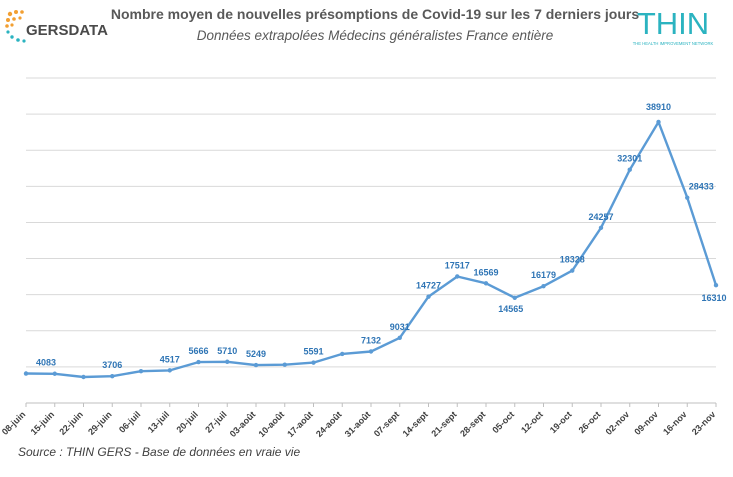 This screenshot has width=733, height=477. What do you see at coordinates (428, 286) in the screenshot?
I see `data-label: 14727` at bounding box center [428, 286].